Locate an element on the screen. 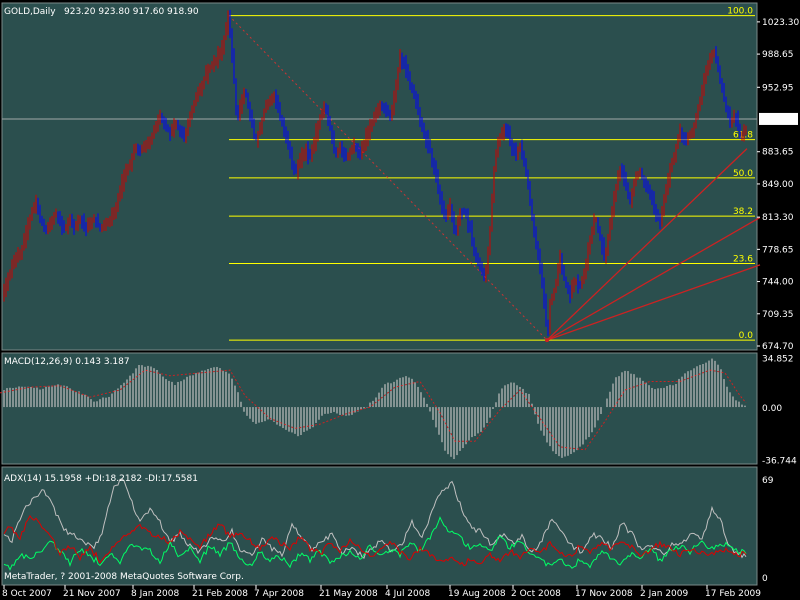 The height and width of the screenshot is (600, 800). time-tick-label: 21 May 2008 is located at coordinates (348, 594).